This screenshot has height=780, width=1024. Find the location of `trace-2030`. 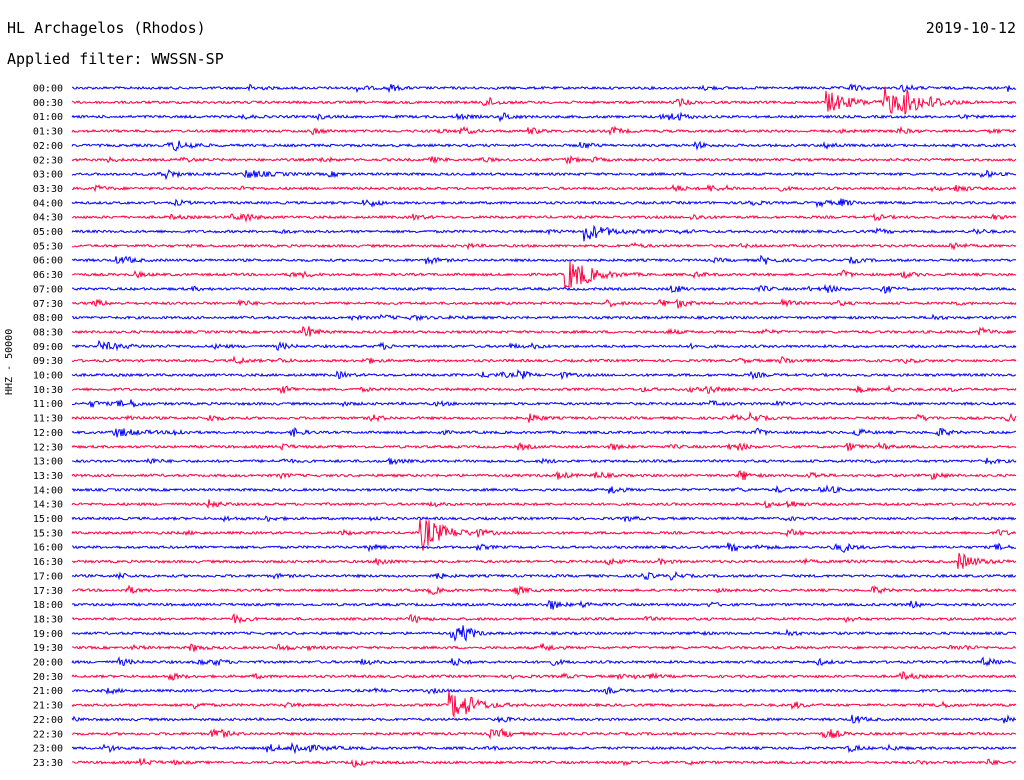

trace-2030 is located at coordinates (544, 676).